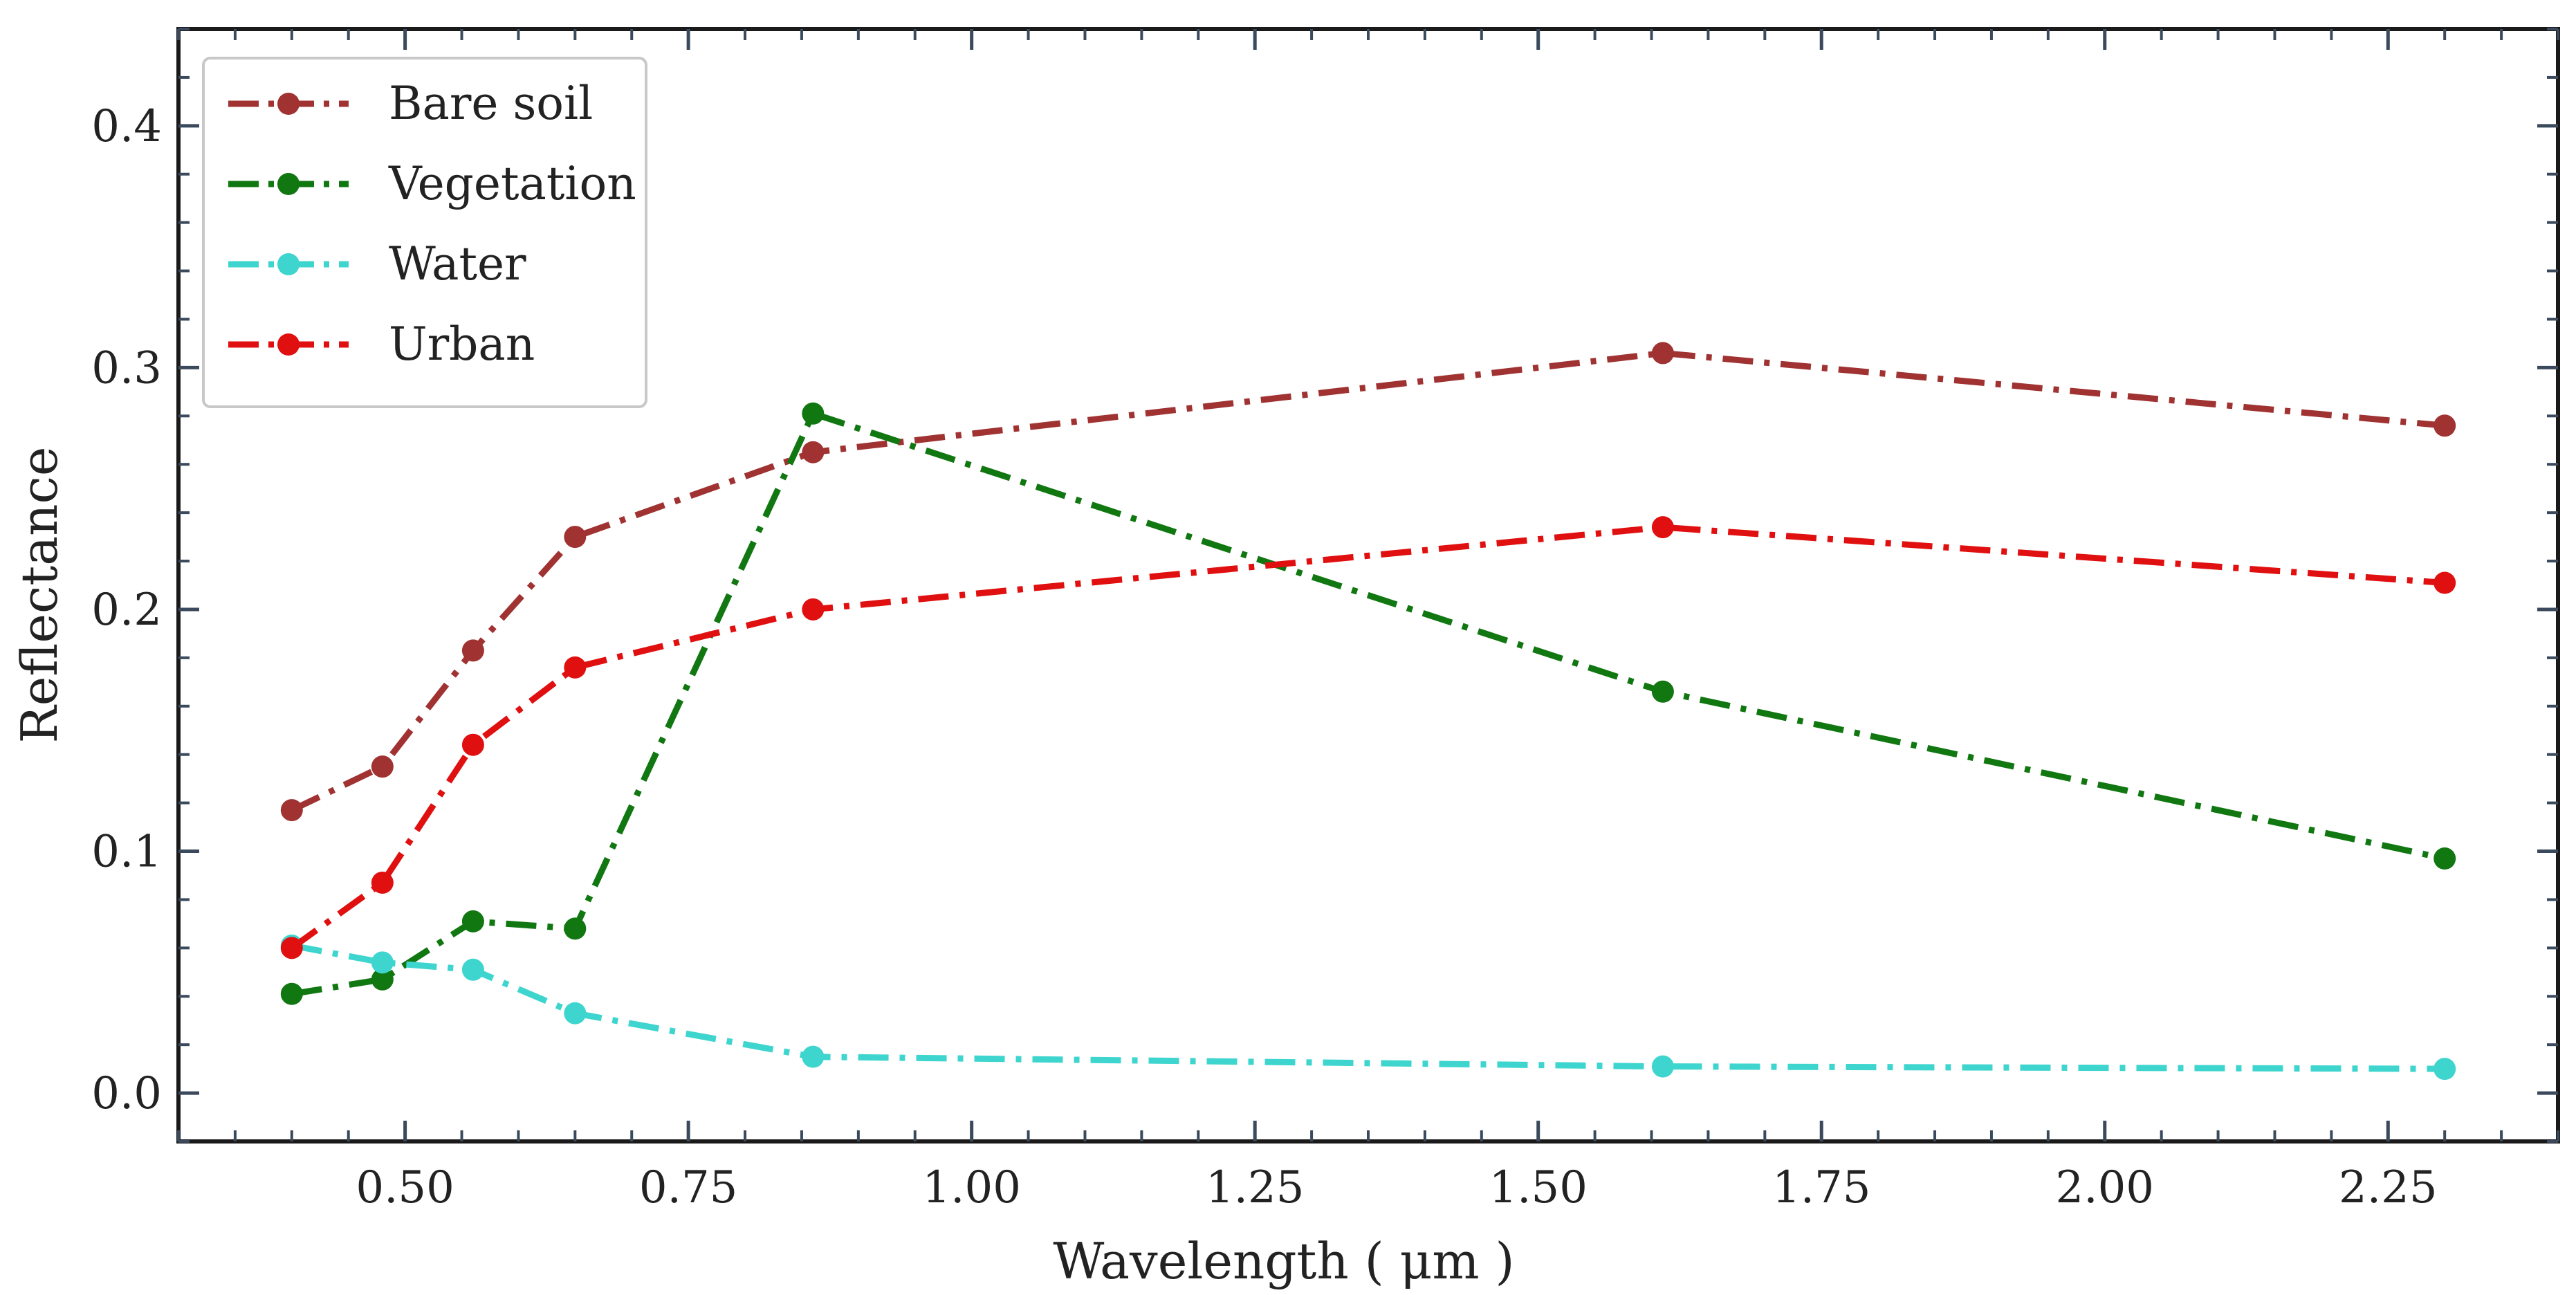 This screenshot has height=1295, width=2576. I want to click on x-tick-label: 1.00, so click(971, 1187).